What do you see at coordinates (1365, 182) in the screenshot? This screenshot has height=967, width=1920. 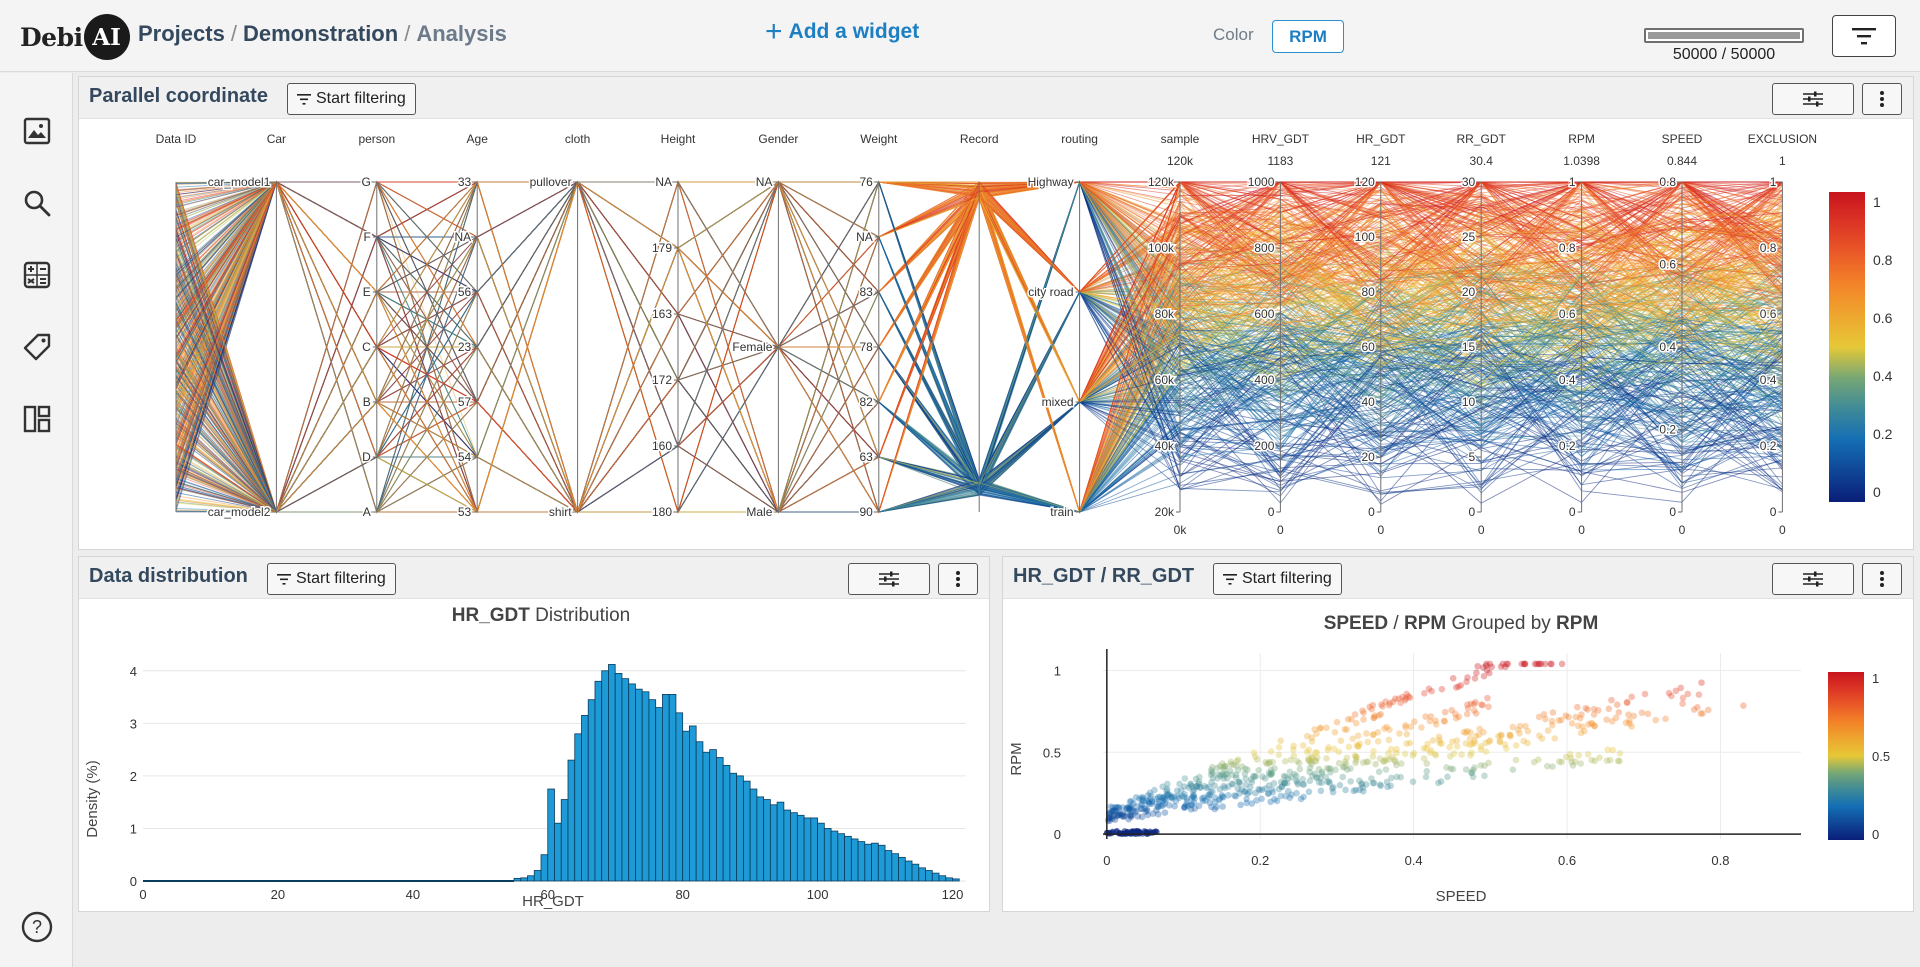 I see `tick-label: 120` at bounding box center [1365, 182].